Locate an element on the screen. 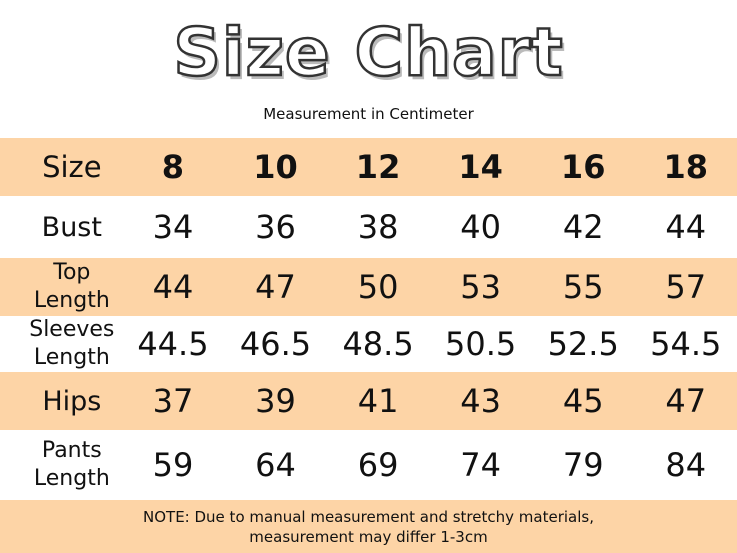 Image resolution: width=737 pixels, height=553 pixels. cell-value: 37 is located at coordinates (173, 401).